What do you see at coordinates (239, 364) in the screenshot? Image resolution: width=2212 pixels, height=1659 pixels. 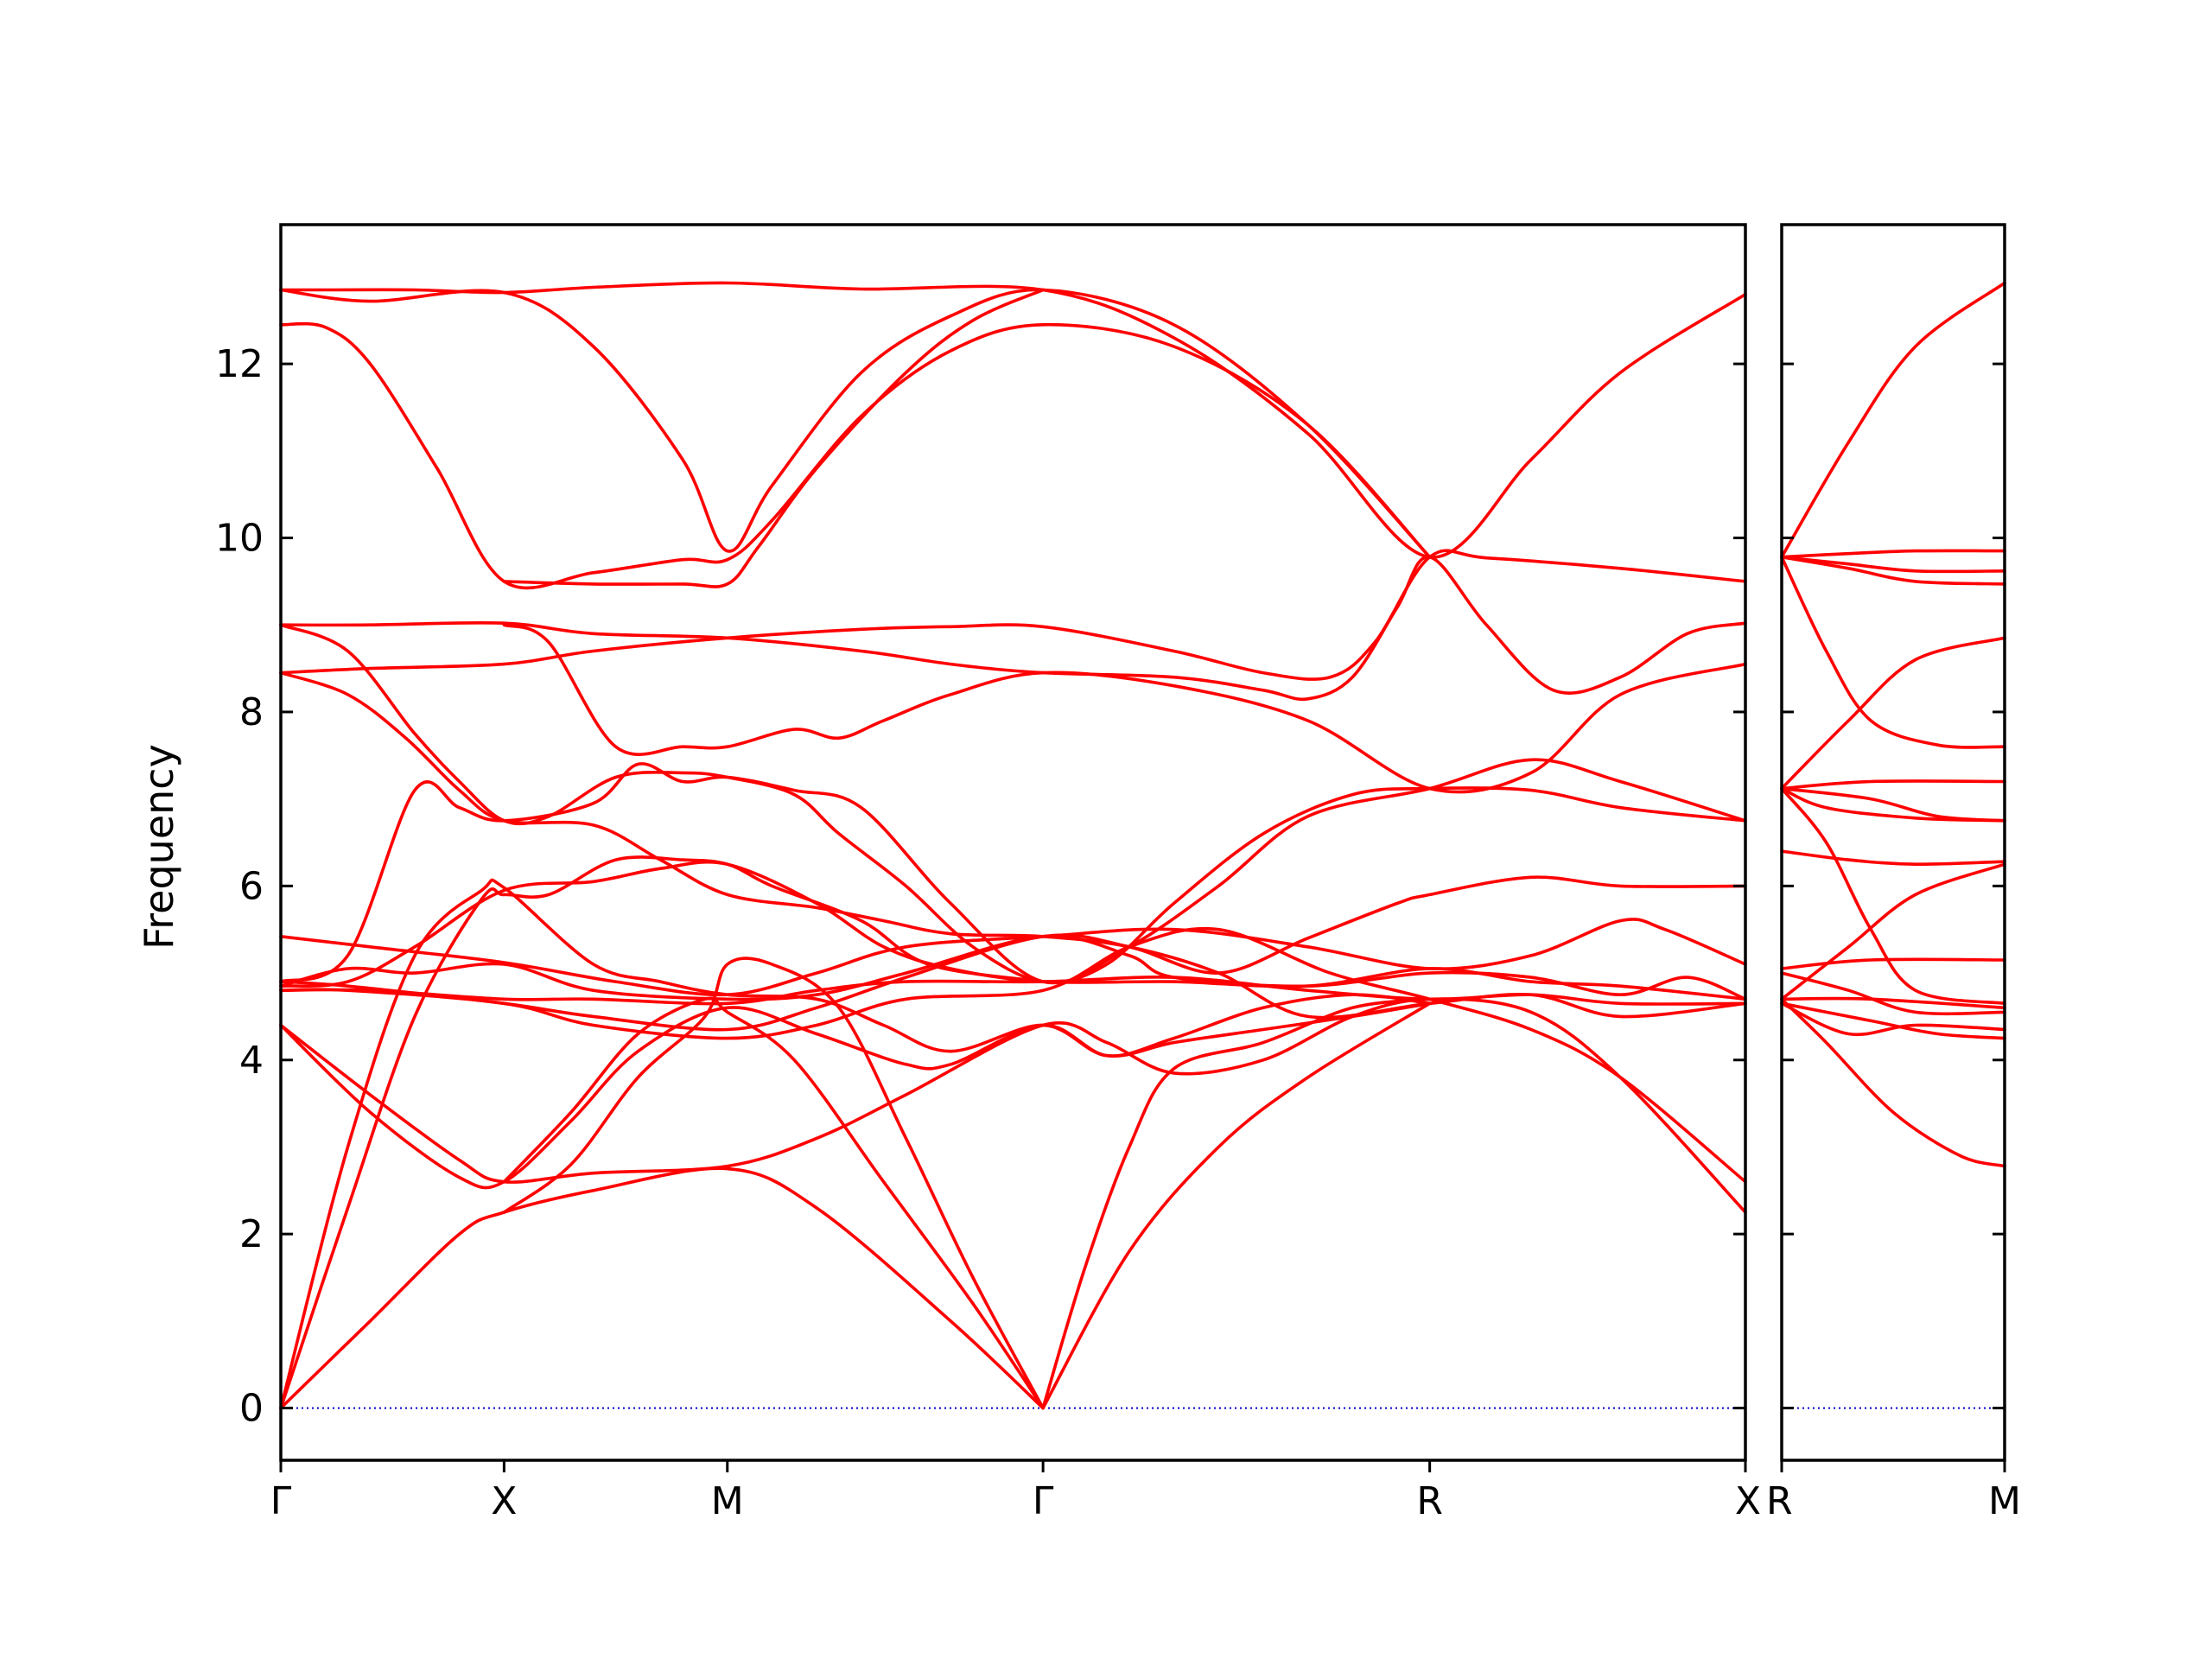 I see `y-tick-label: 12` at bounding box center [239, 364].